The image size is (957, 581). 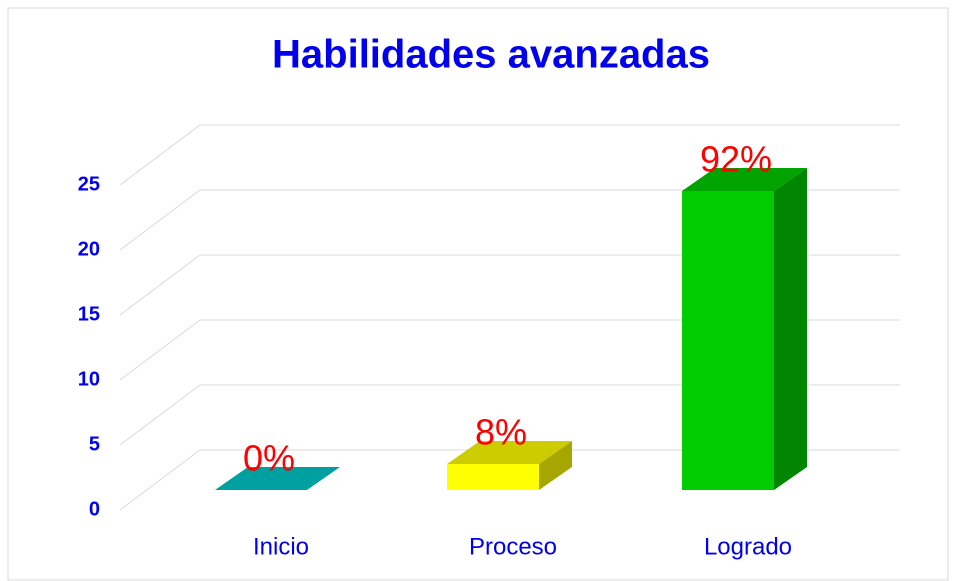 I want to click on x-tick-label: Proceso, so click(x=513, y=546).